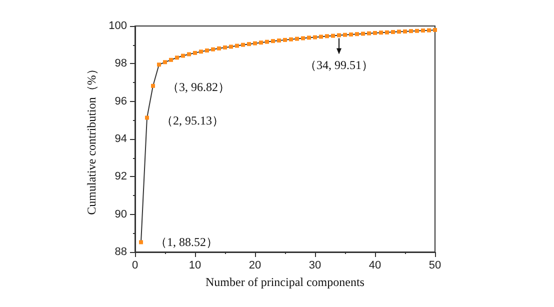 The width and height of the screenshot is (554, 307). I want to click on x-tick-label: 50, so click(435, 266).